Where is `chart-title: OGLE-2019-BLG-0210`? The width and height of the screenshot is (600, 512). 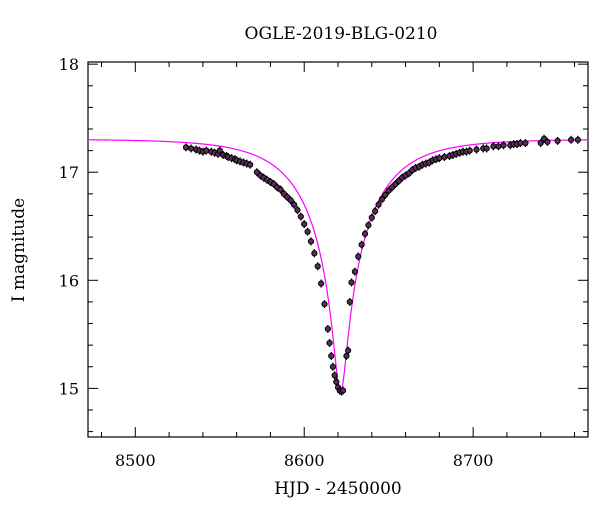
chart-title: OGLE-2019-BLG-0210 is located at coordinates (341, 34).